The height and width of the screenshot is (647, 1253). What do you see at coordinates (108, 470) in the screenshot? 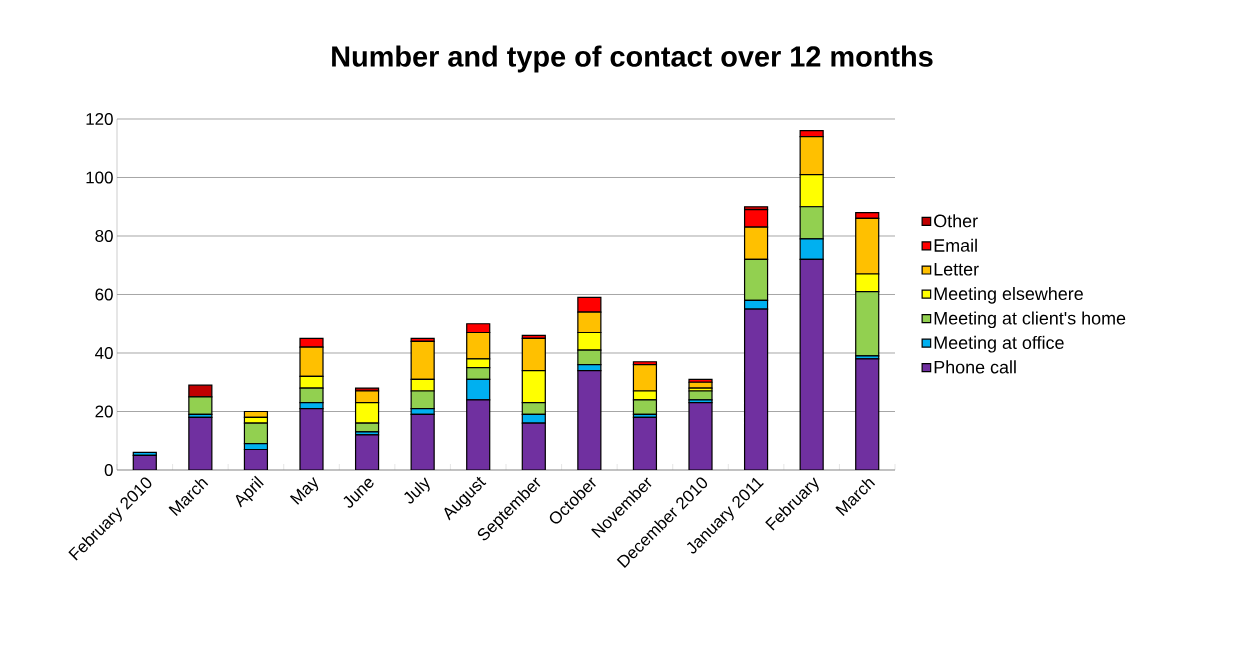
I see `y-tick-label: 0` at bounding box center [108, 470].